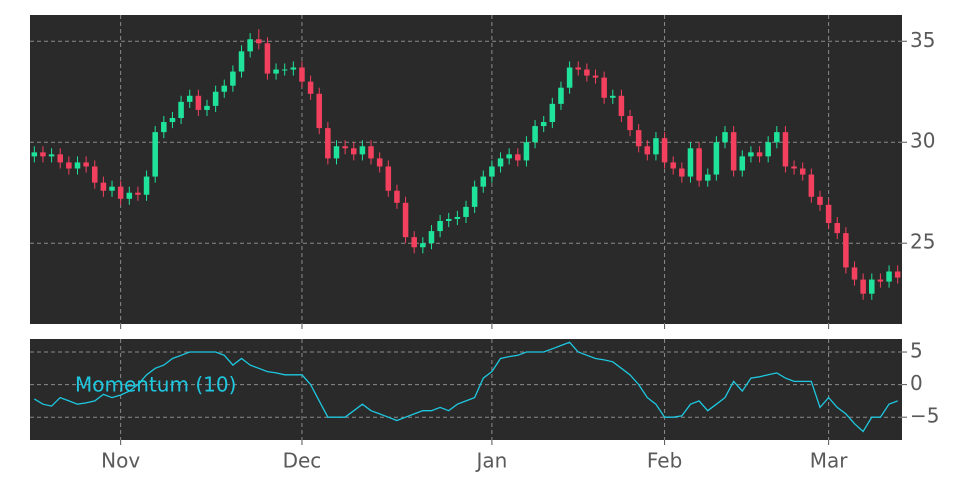  Describe the element at coordinates (120, 461) in the screenshot. I see `x-tick-label: Nov` at that location.